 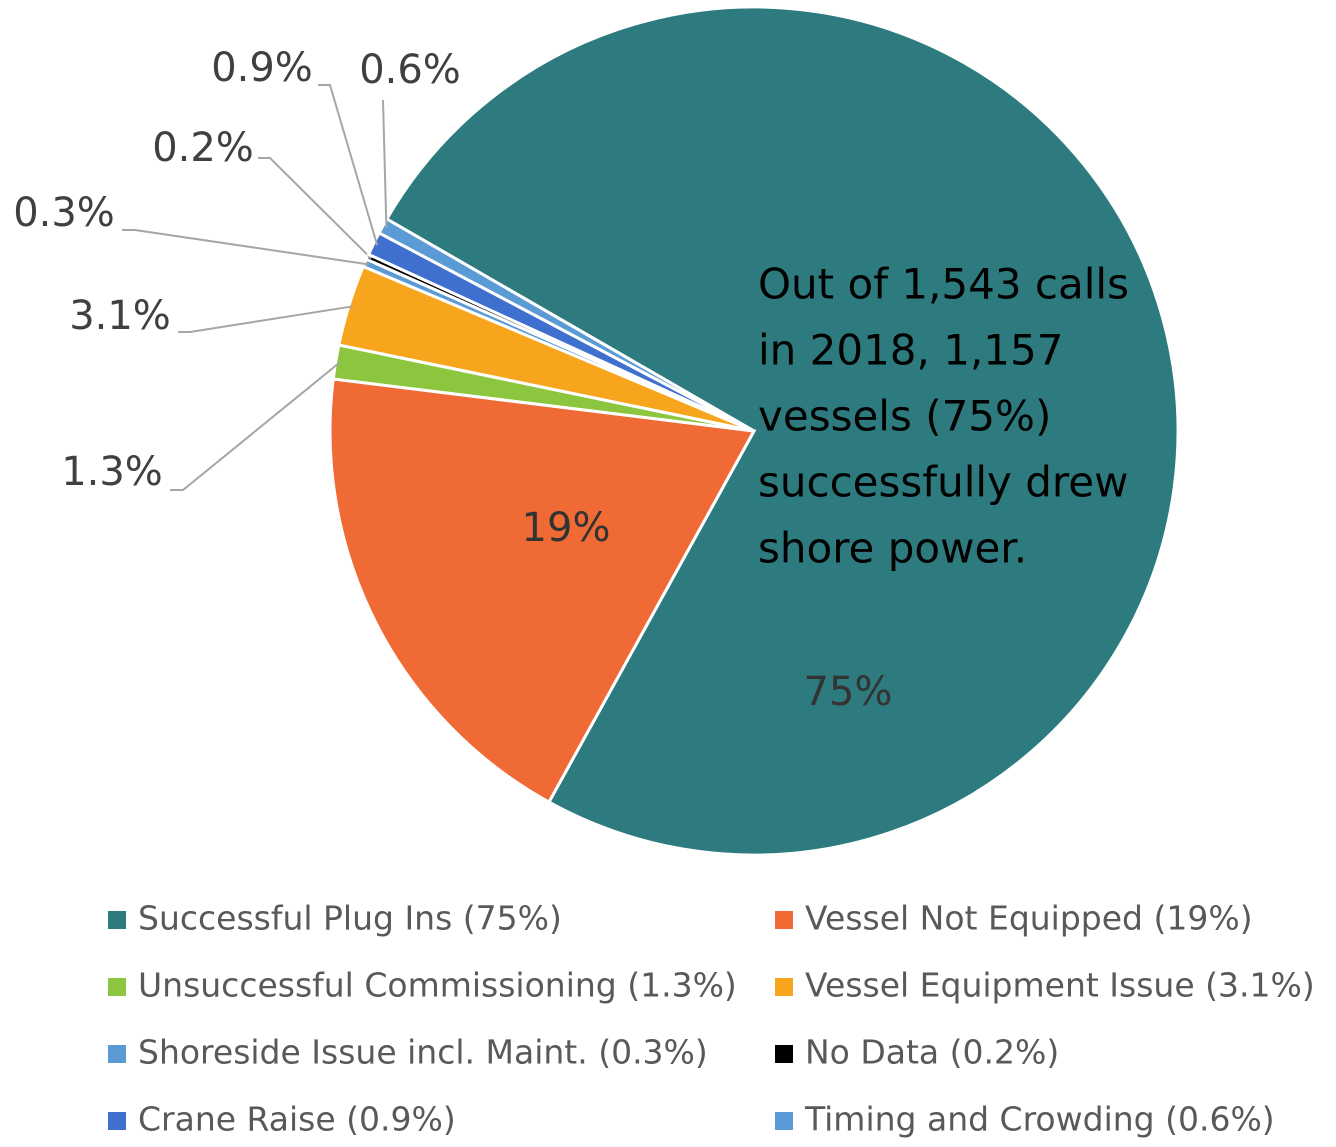 I want to click on data-label: 3.1%, so click(x=120, y=316).